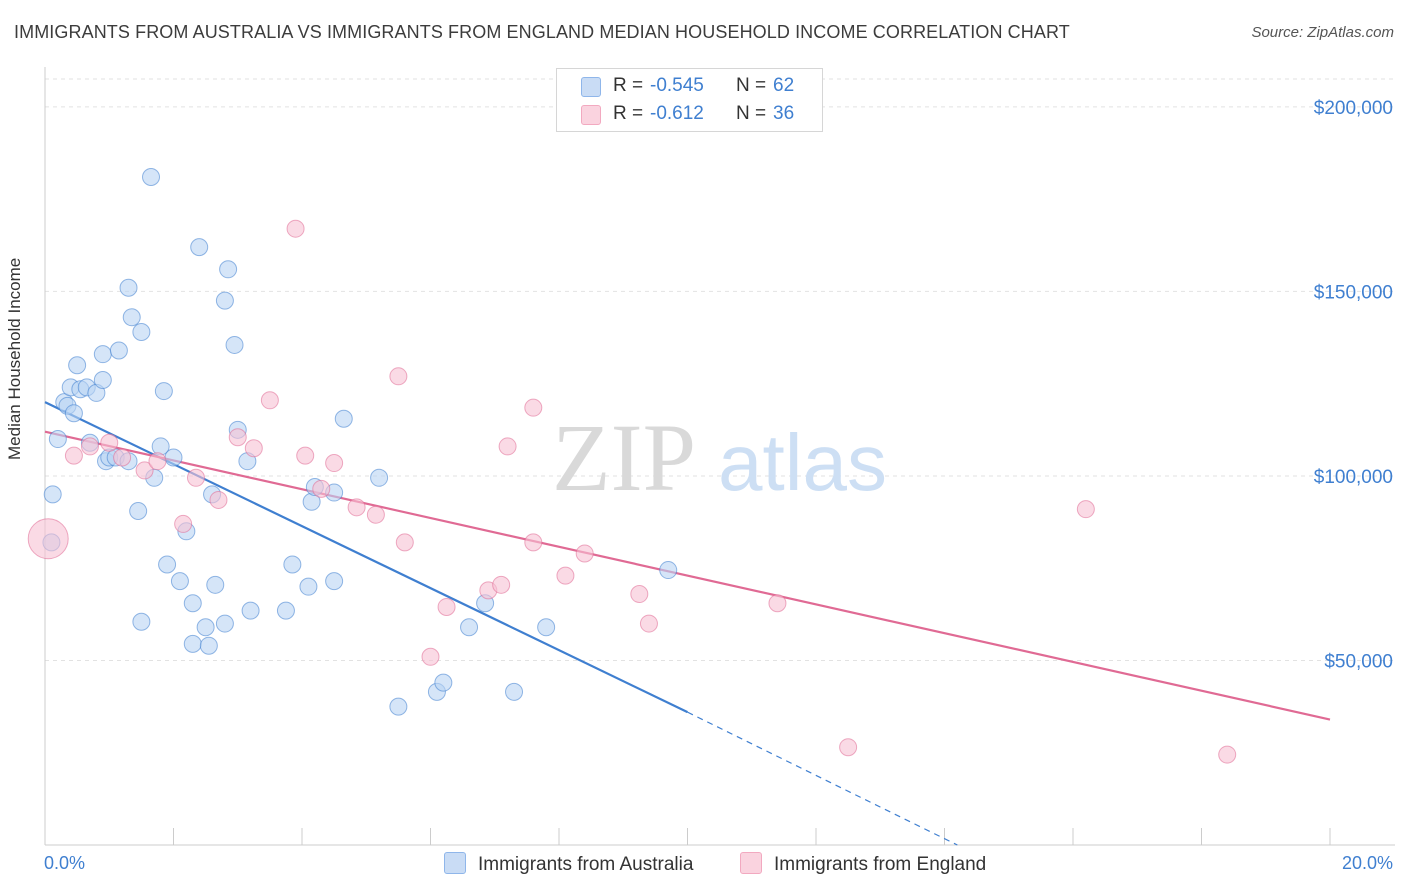 The image size is (1406, 892). Describe the element at coordinates (586, 864) in the screenshot. I see `legend-label-australia: Immigrants from Australia` at that location.